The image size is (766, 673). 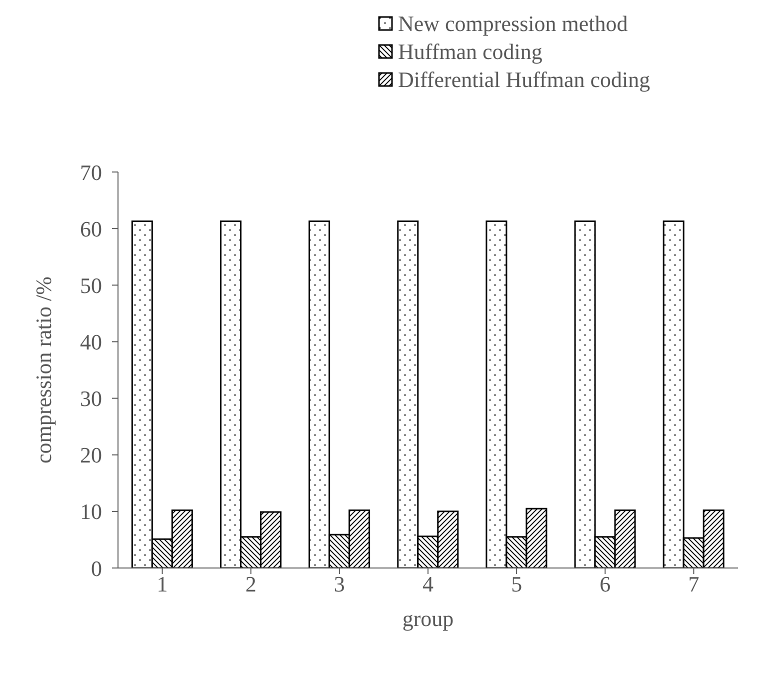 I want to click on y-tick-label: 40, so click(x=91, y=342).